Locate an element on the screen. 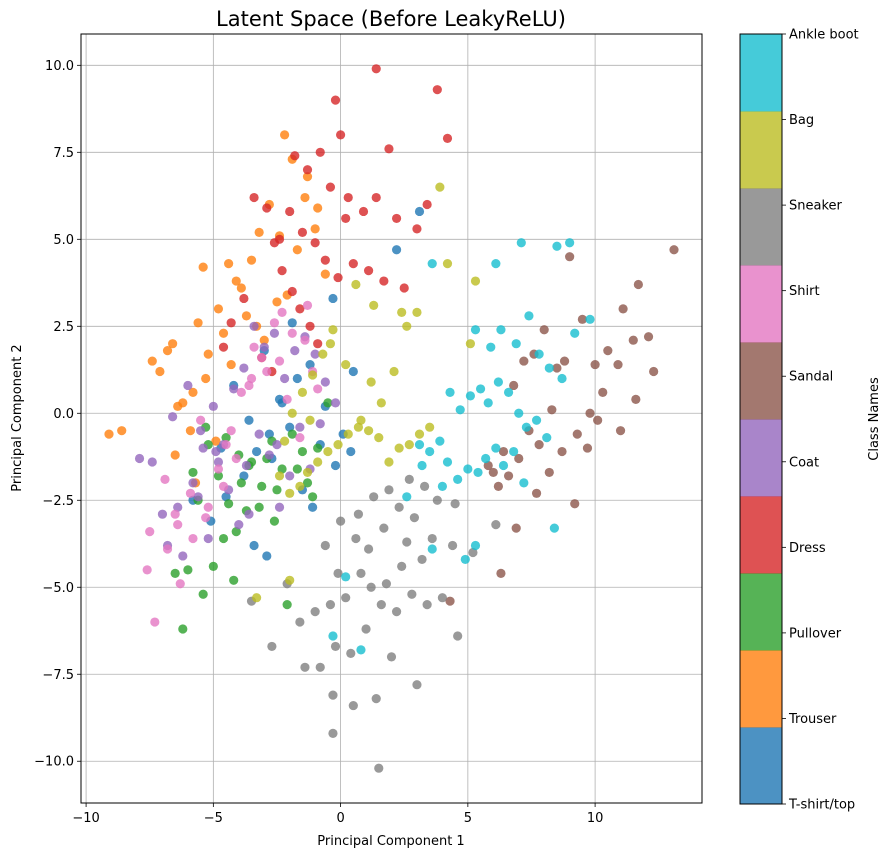 This screenshot has height=857, width=892. y-tick-label: 5.0 is located at coordinates (63, 240).